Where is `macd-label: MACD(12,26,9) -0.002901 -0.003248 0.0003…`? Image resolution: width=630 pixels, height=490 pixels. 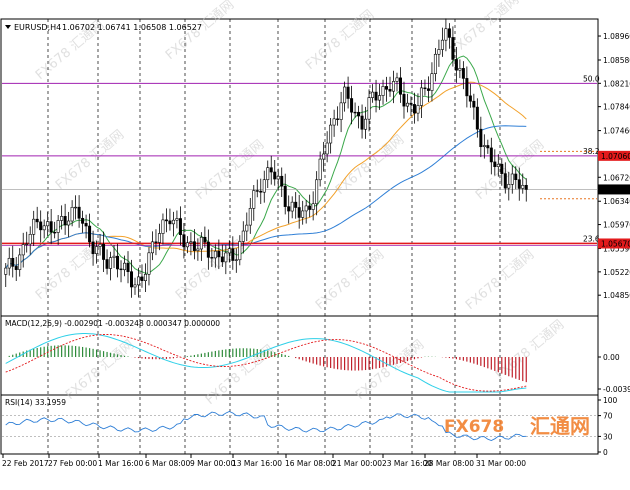 macd-label: MACD(12,26,9) -0.002901 -0.003248 0.0003… is located at coordinates (112, 323).